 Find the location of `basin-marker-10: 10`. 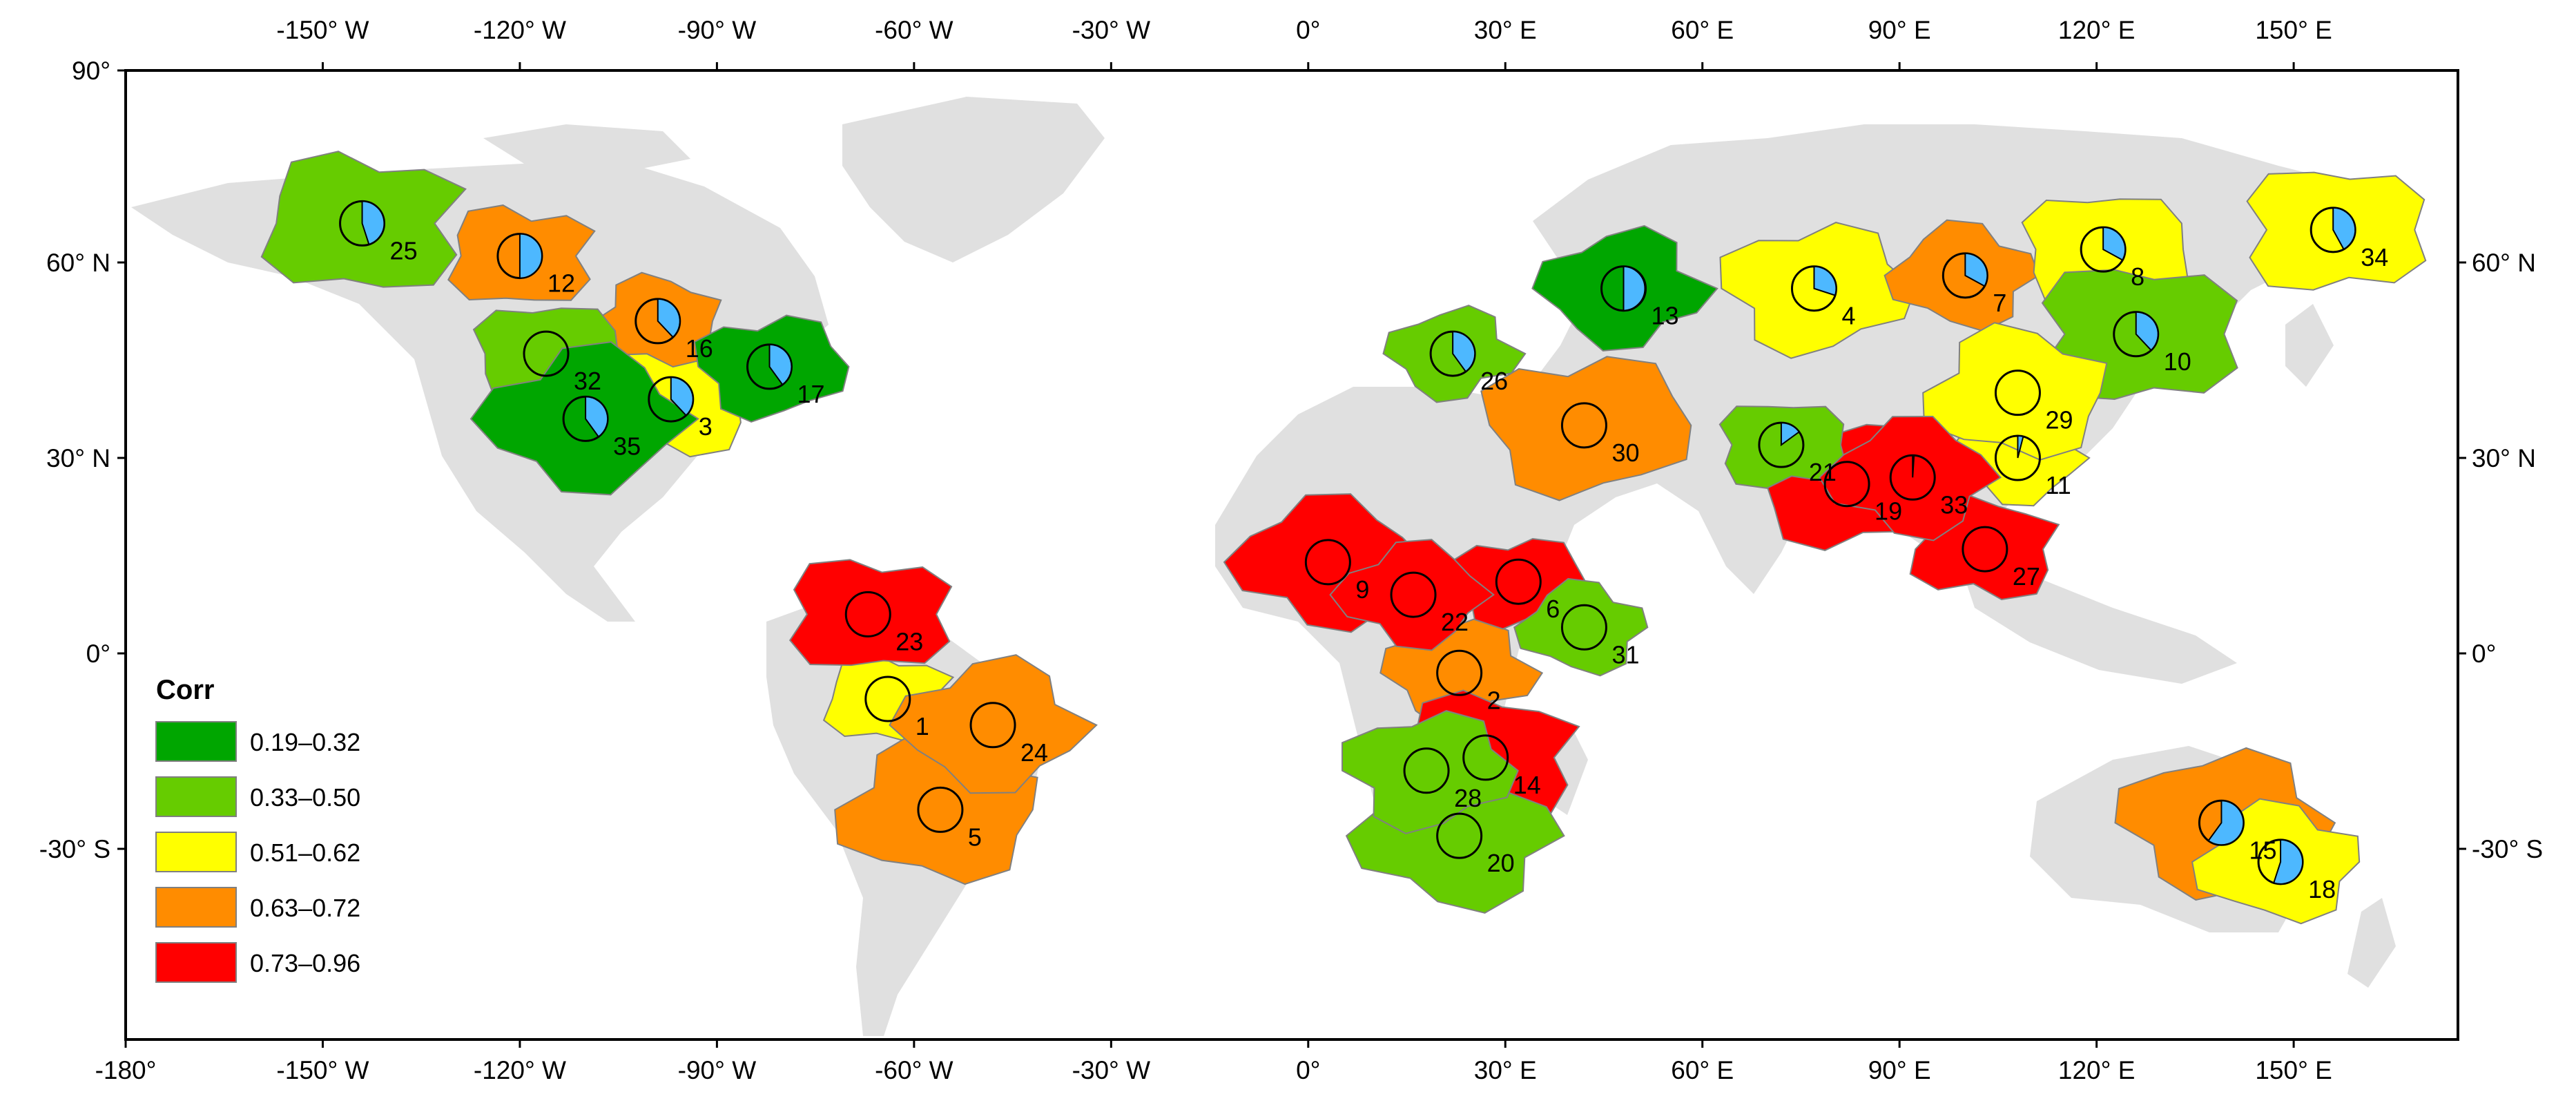

basin-marker-10: 10 is located at coordinates (2152, 344).